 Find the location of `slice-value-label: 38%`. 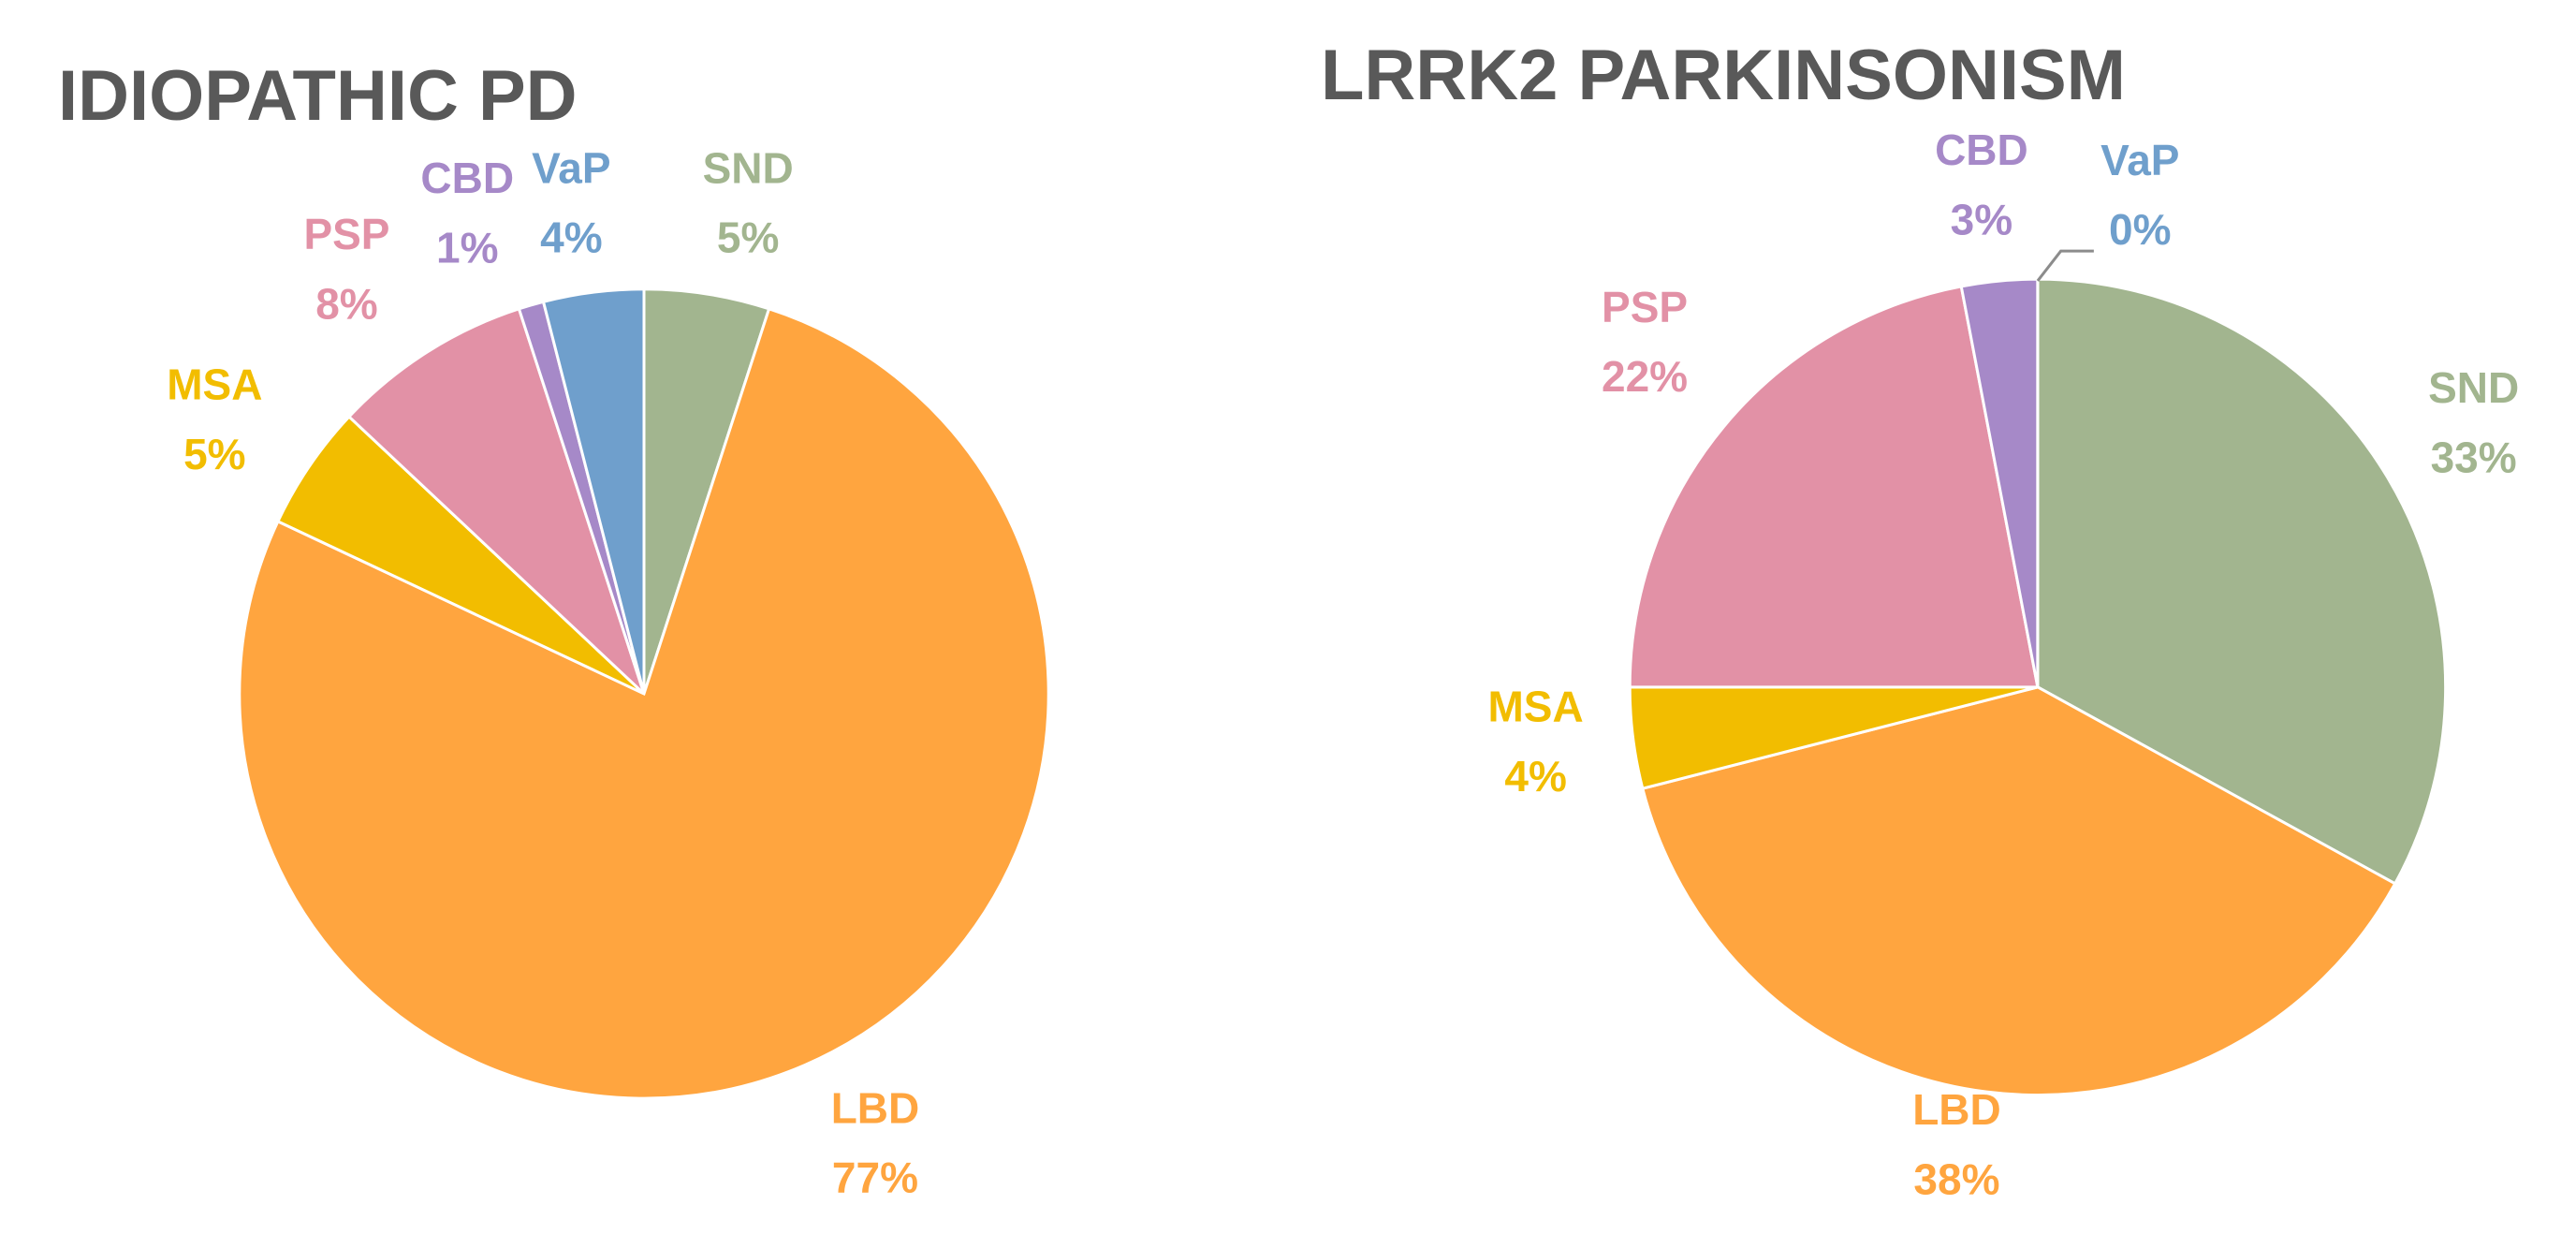

slice-value-label: 38% is located at coordinates (1956, 1178).